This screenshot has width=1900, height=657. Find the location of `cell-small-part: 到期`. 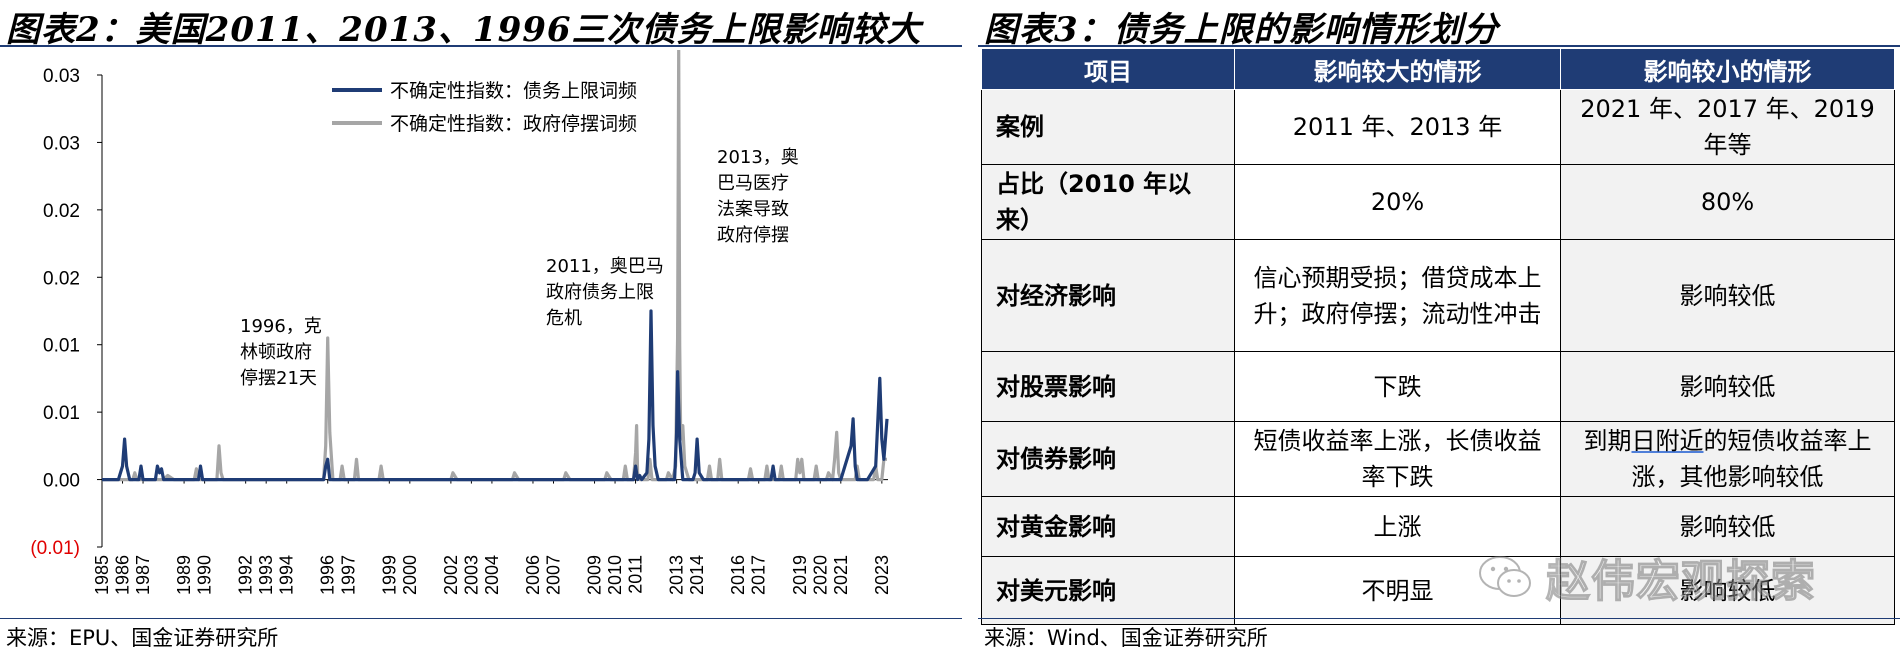

cell-small-part: 到期 is located at coordinates (1607, 441).